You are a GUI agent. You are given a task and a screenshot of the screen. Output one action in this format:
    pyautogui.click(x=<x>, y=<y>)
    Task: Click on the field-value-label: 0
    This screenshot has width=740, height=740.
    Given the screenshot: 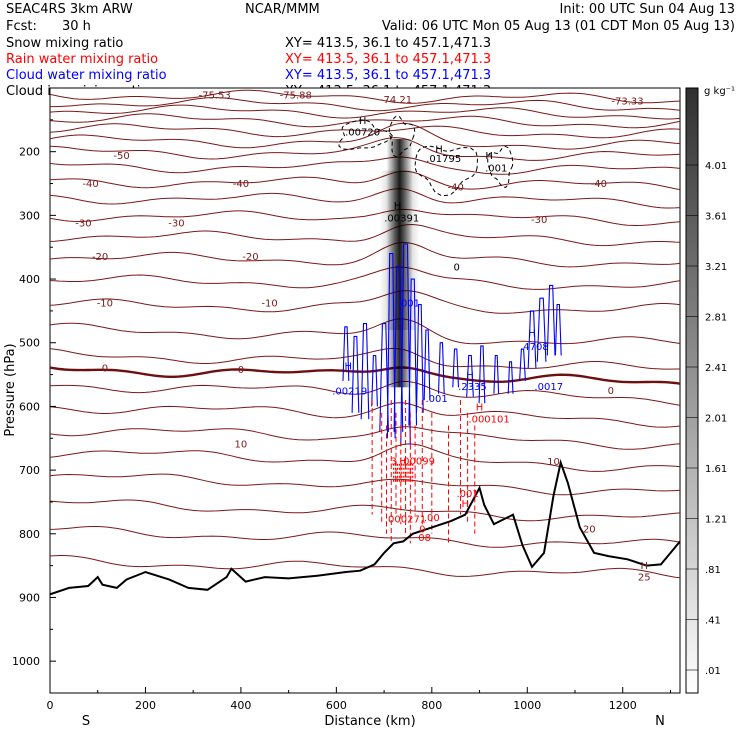 What is the action you would take?
    pyautogui.click(x=422, y=530)
    